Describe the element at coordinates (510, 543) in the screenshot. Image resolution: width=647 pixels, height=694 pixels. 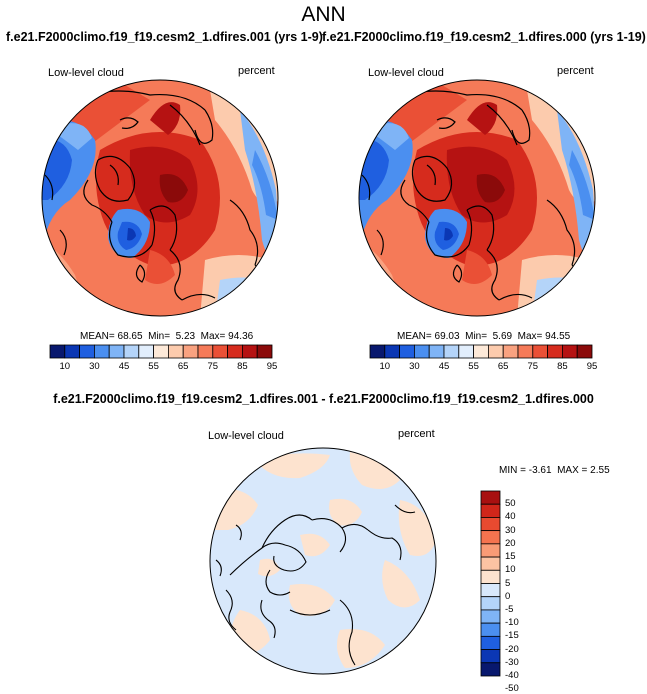
I see `colorbar-tick-label: 20` at that location.